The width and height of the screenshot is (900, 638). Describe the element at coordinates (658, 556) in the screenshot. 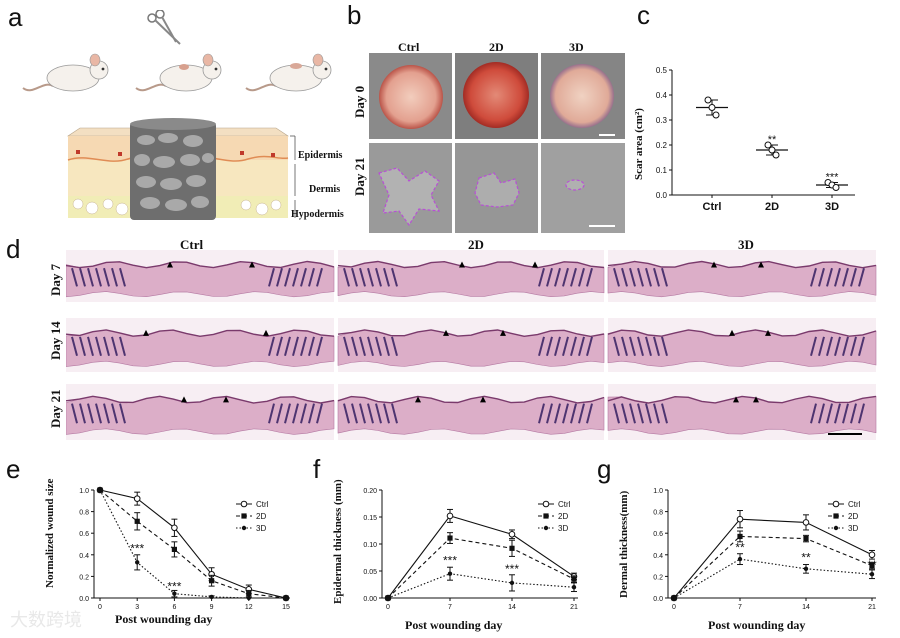

I see `y-tick-label: 0.4` at that location.